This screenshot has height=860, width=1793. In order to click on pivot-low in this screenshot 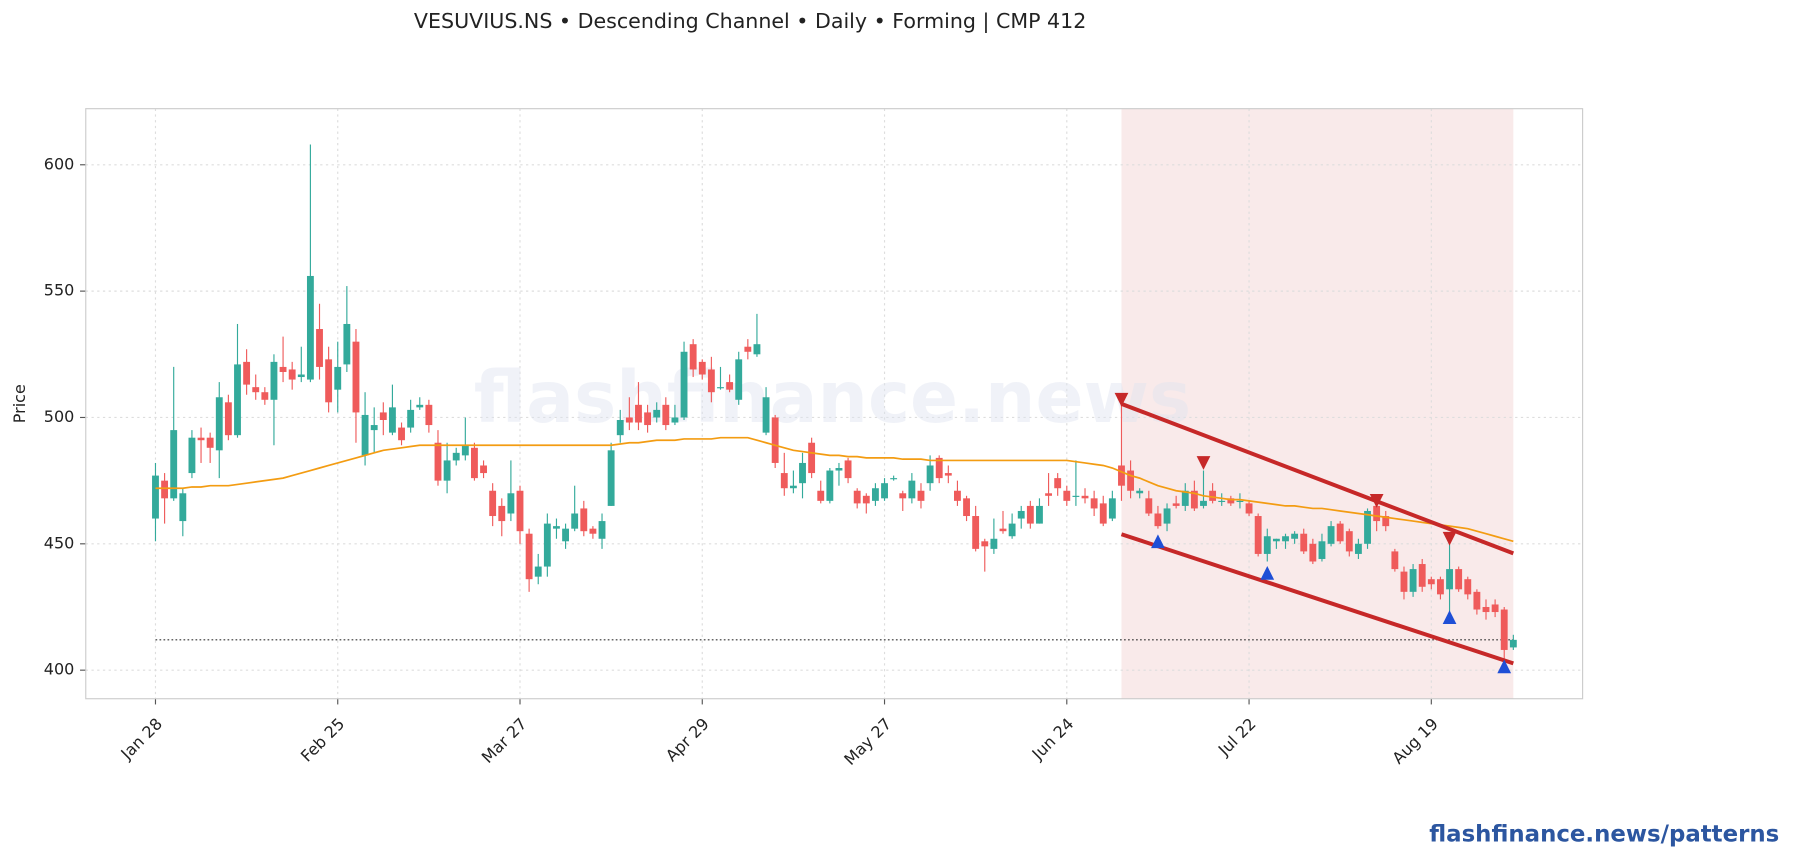, I will do `click(1504, 666)`.